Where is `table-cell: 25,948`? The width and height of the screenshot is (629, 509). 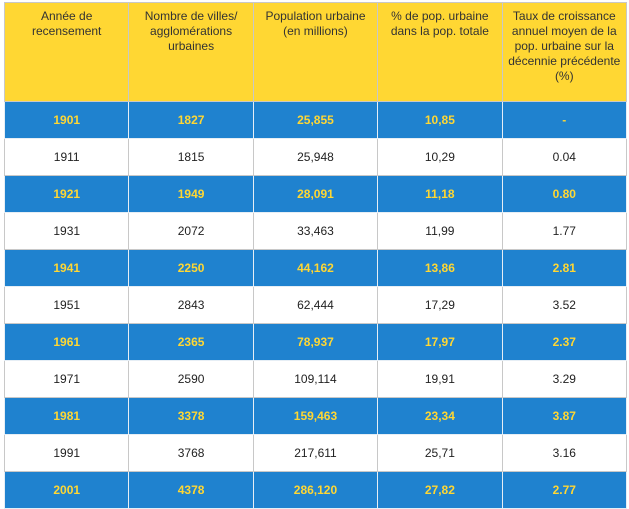 table-cell: 25,948 is located at coordinates (315, 157).